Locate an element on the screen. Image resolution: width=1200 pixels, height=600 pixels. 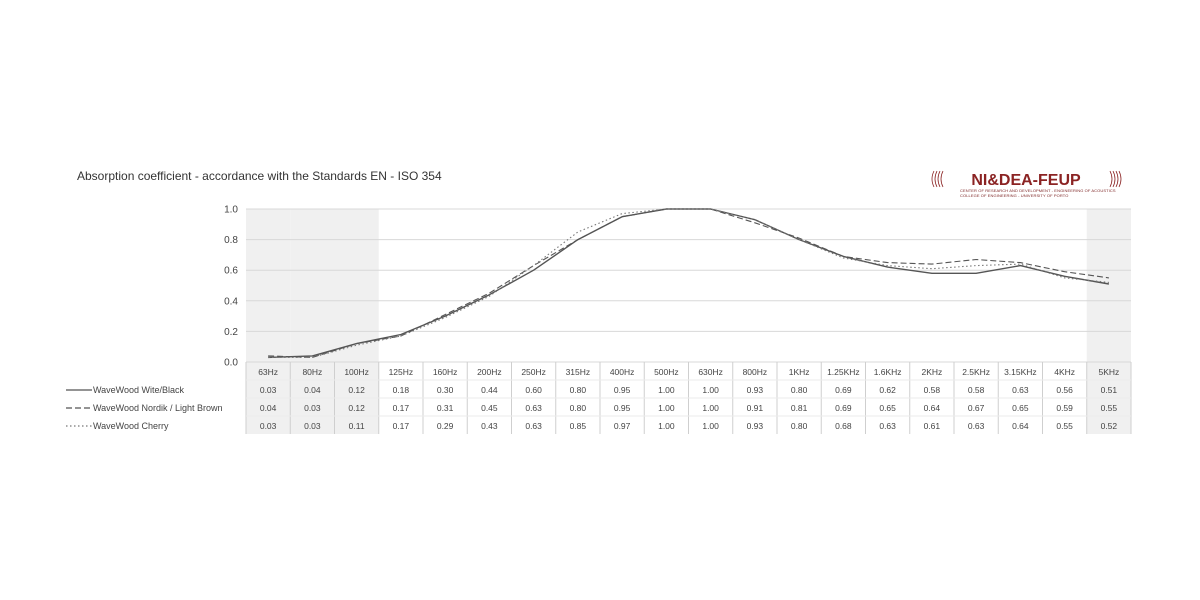
data-label: 0.85 is located at coordinates (578, 426).